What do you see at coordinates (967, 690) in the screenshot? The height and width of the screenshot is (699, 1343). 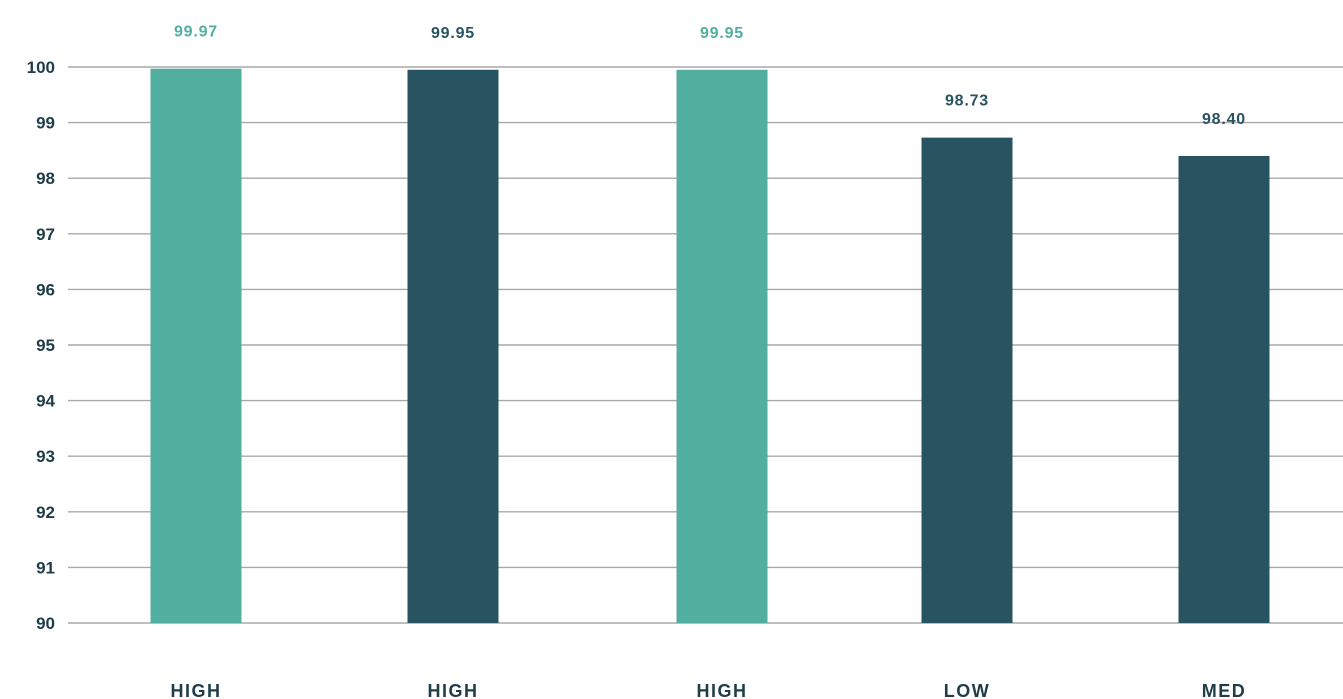 I see `x-tick-label: LOW` at bounding box center [967, 690].